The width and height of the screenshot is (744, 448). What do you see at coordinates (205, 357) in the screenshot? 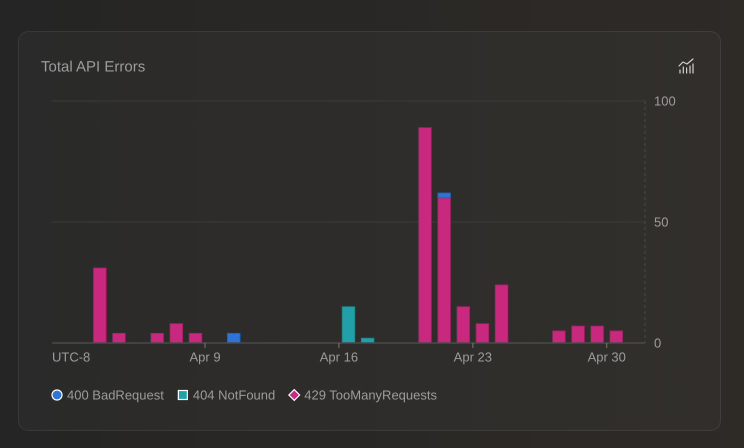
I see `x-tick-label: Apr 9` at bounding box center [205, 357].